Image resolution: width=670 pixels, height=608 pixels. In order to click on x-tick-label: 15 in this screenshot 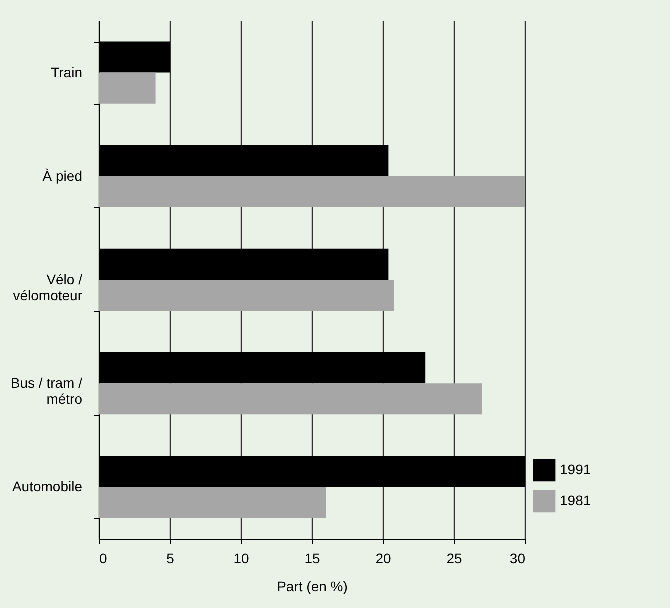, I will do `click(312, 558)`.